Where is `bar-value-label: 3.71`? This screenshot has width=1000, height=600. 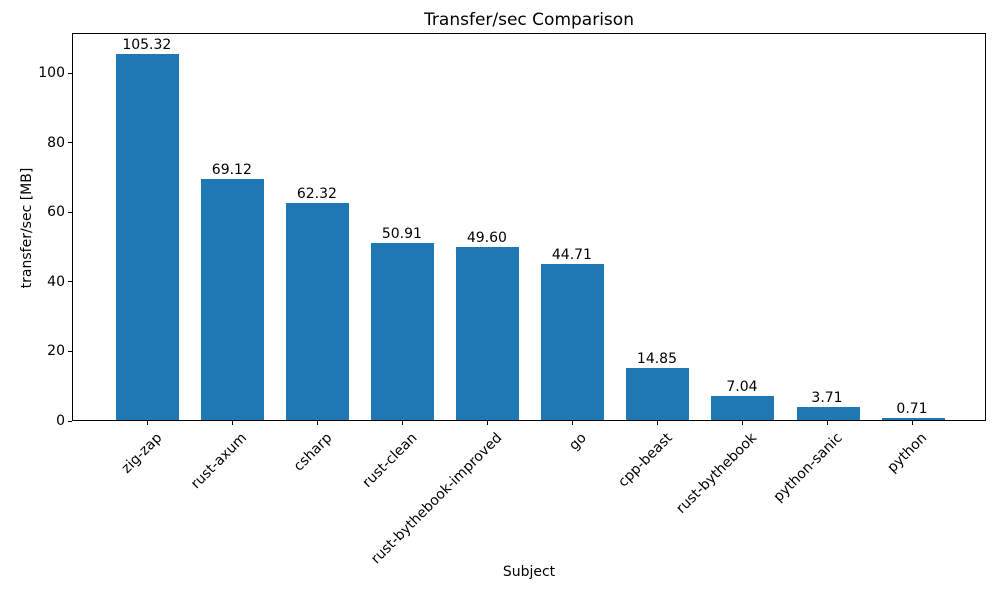
bar-value-label: 3.71 is located at coordinates (827, 398).